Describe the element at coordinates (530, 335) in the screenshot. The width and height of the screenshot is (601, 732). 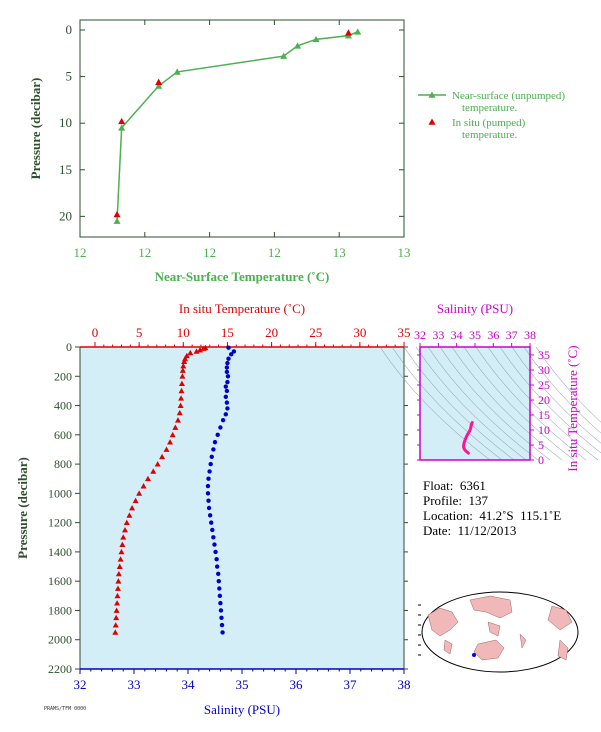
I see `ts-salinity-tick-label: 38` at that location.